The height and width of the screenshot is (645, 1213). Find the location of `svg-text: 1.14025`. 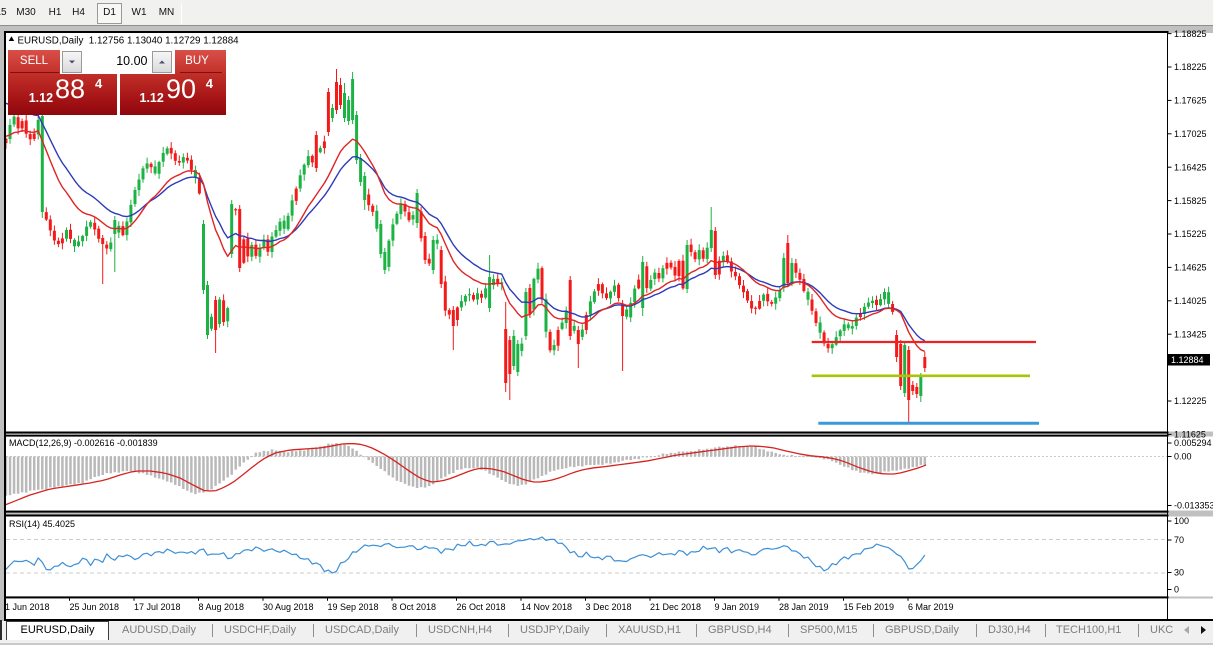

svg-text: 1.14025 is located at coordinates (1190, 301).